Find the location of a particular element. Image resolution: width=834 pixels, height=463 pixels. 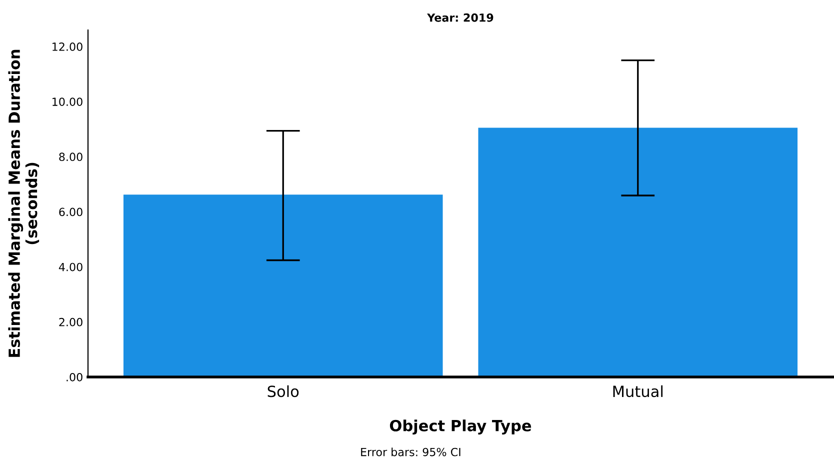

y-tick-label: 8.00 is located at coordinates (70, 157).